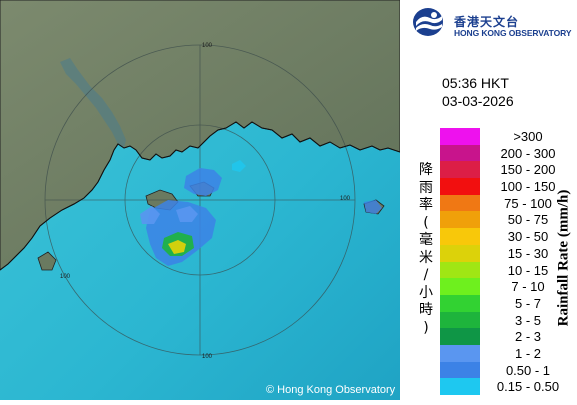 The width and height of the screenshot is (577, 405). What do you see at coordinates (507, 336) in the screenshot?
I see `legend-item: 2 - 3` at bounding box center [507, 336].